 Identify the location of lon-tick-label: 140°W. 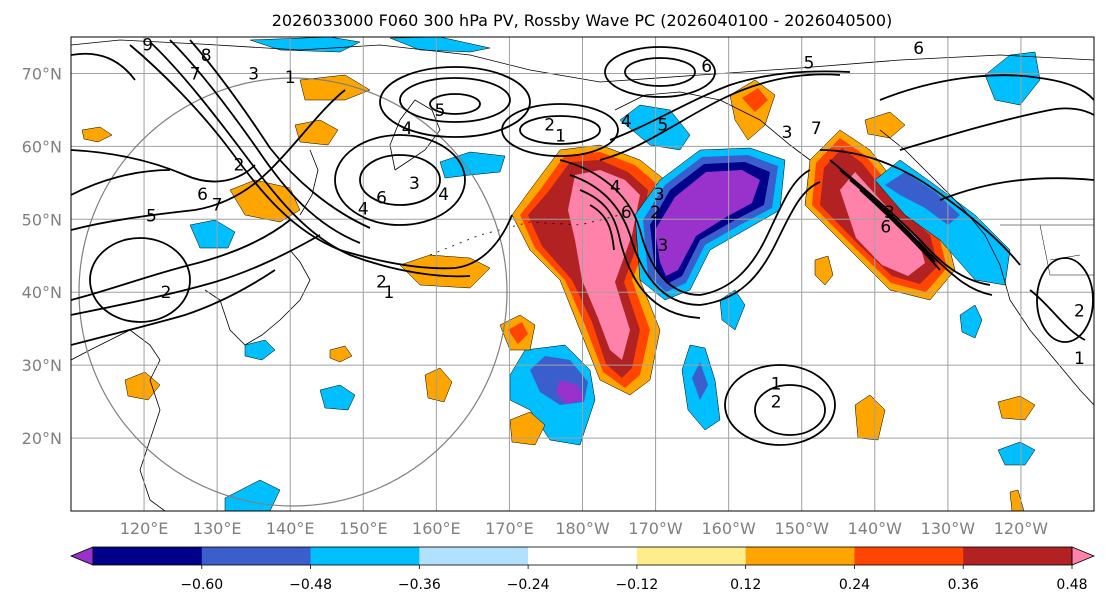
(875, 528).